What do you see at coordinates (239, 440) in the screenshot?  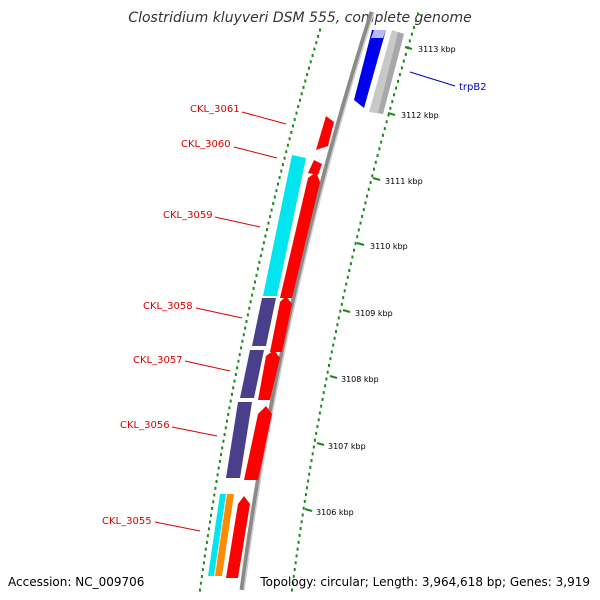 I see `gene-purple-c` at bounding box center [239, 440].